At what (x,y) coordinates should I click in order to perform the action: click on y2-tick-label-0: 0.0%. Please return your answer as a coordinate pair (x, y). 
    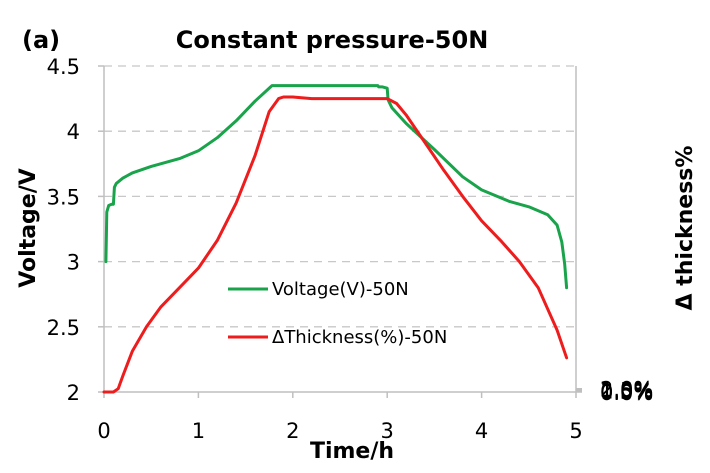
    Looking at the image, I should click on (626, 393).